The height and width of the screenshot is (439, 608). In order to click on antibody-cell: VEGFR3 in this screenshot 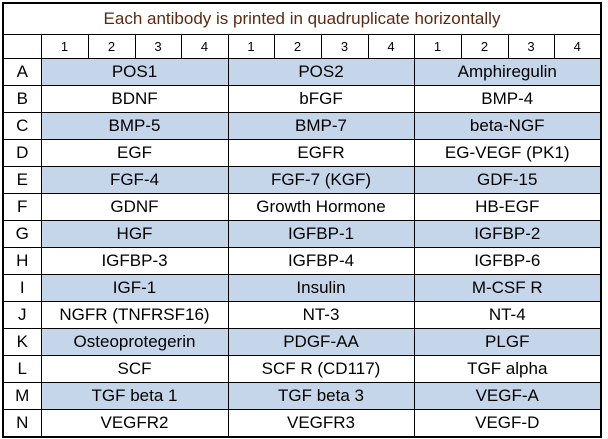, I will do `click(321, 423)`.